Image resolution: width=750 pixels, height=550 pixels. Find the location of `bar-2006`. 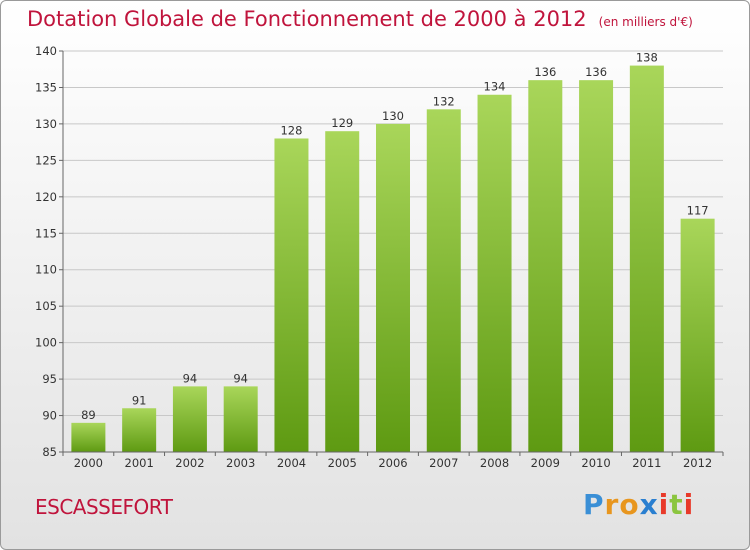

bar-2006 is located at coordinates (393, 287).